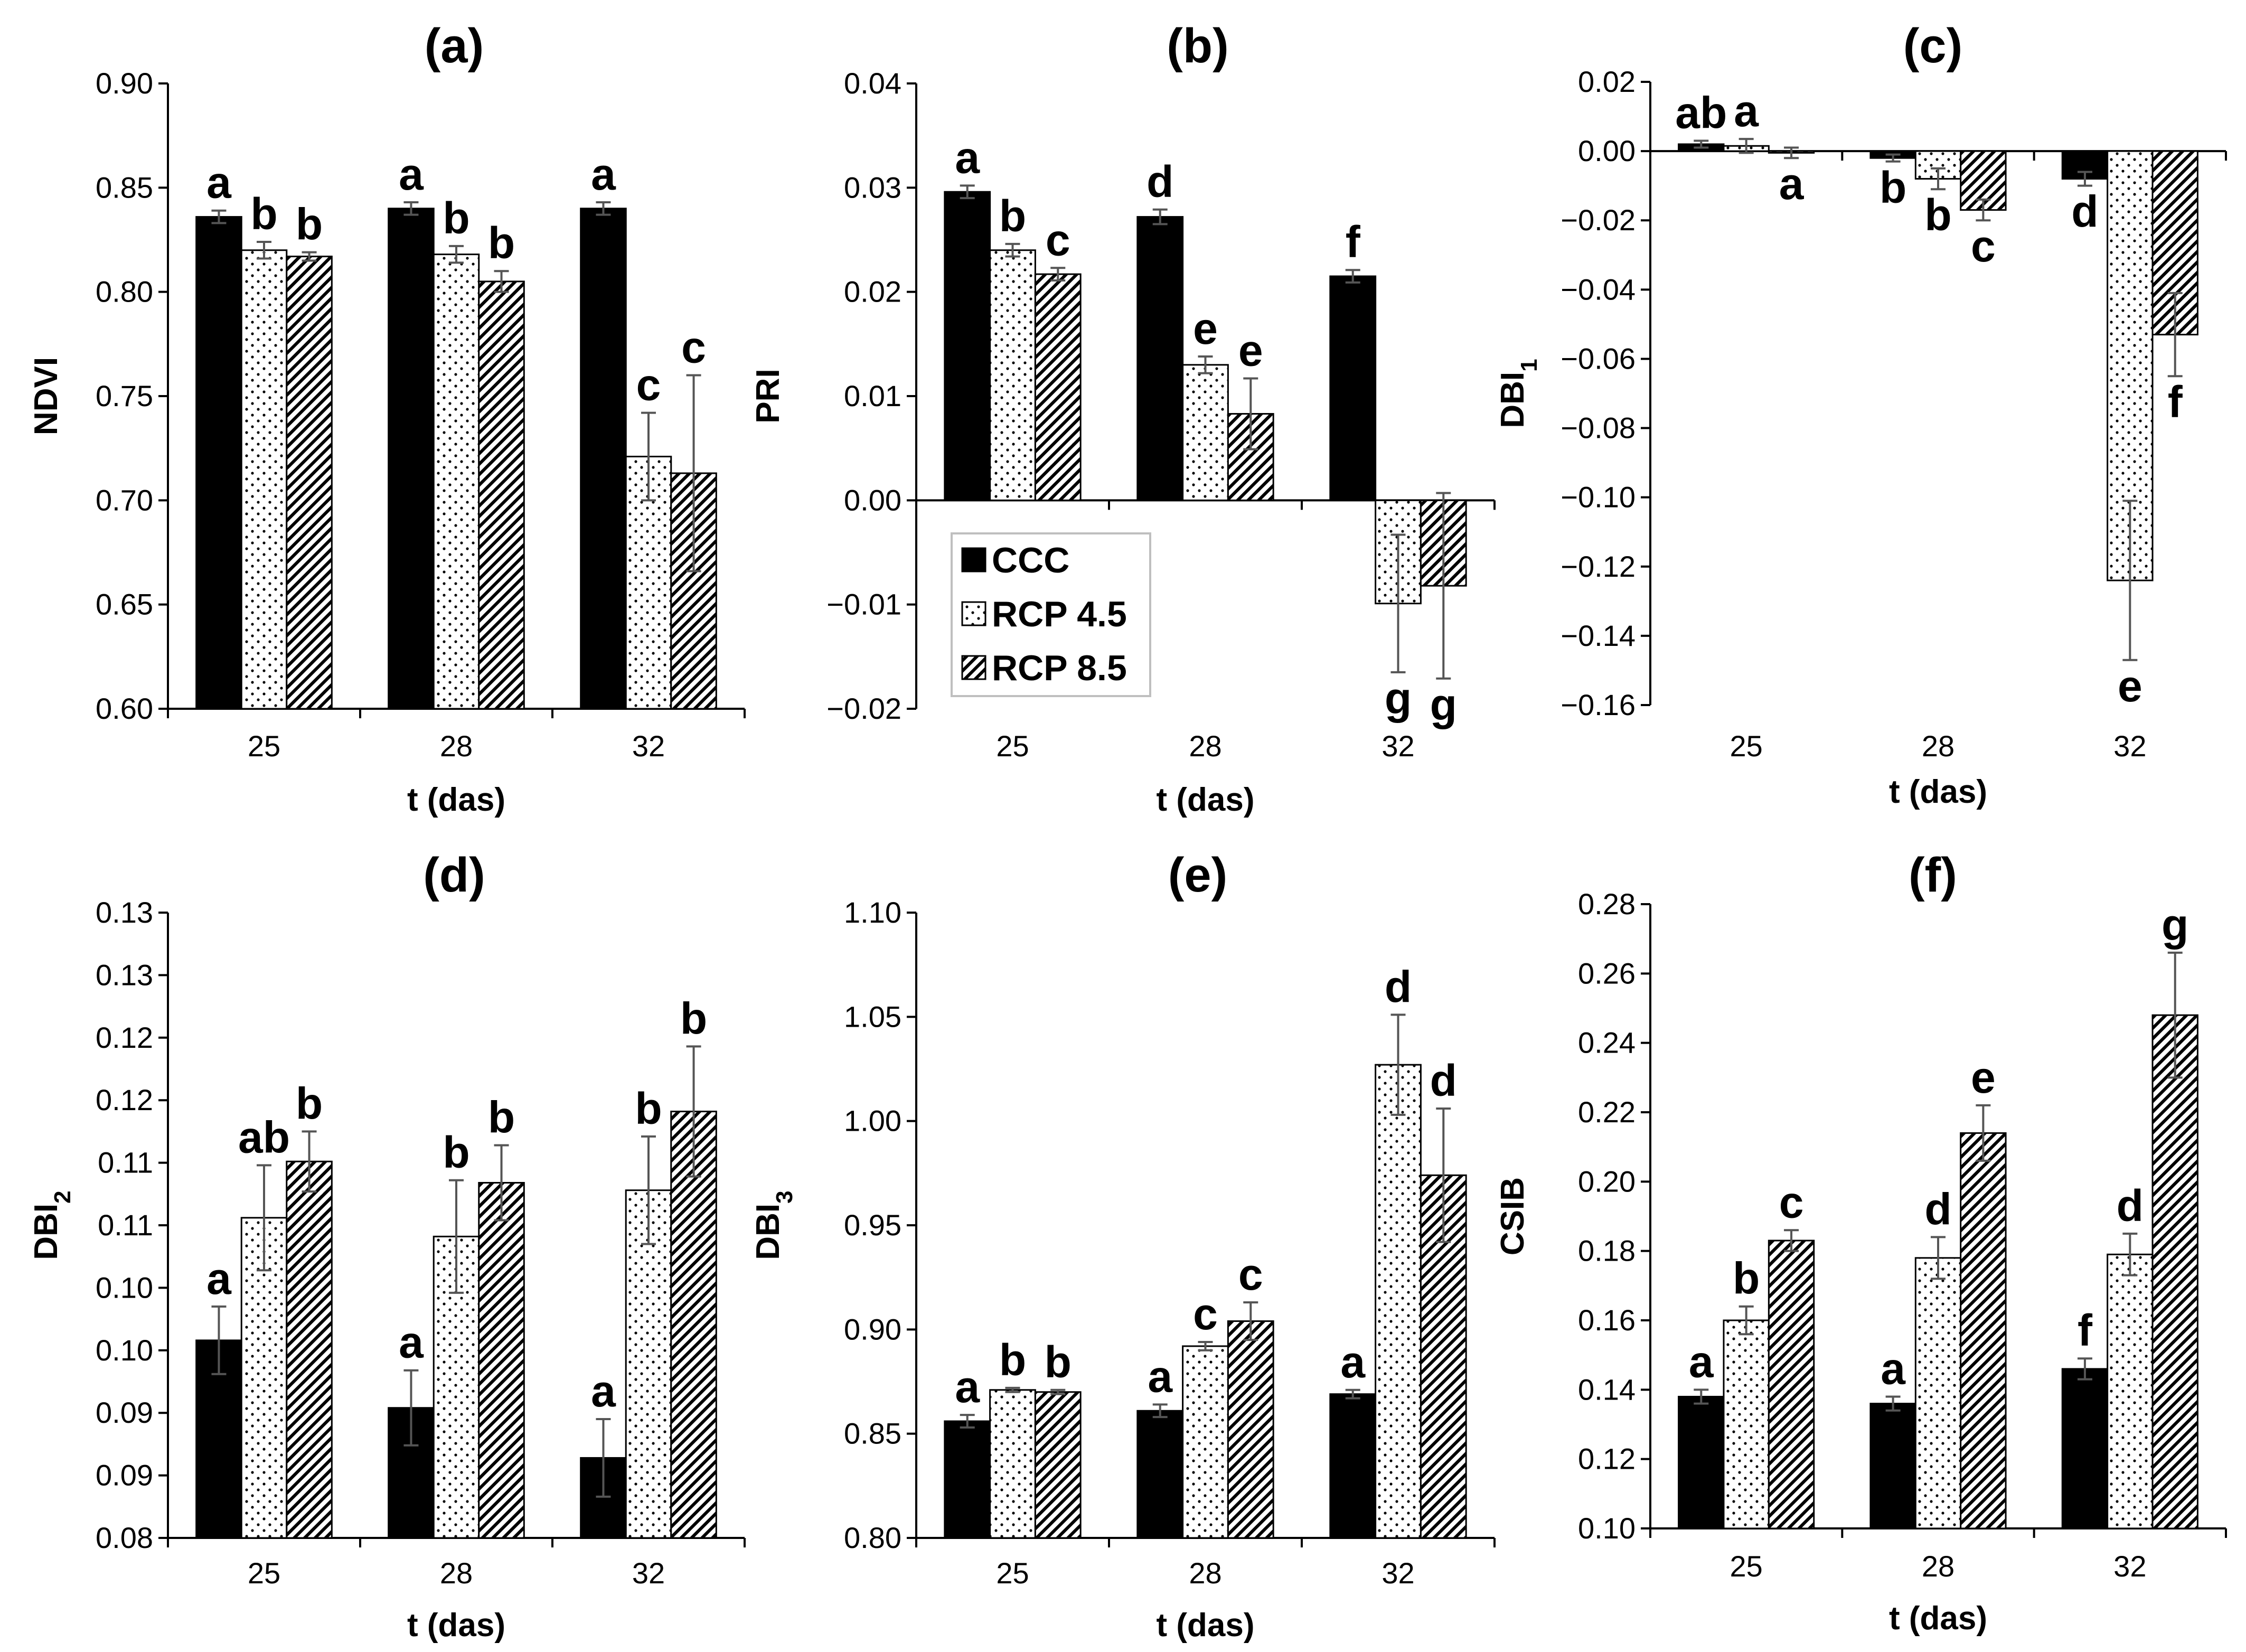  I want to click on y-tick-label: 0.02, so click(1607, 81).